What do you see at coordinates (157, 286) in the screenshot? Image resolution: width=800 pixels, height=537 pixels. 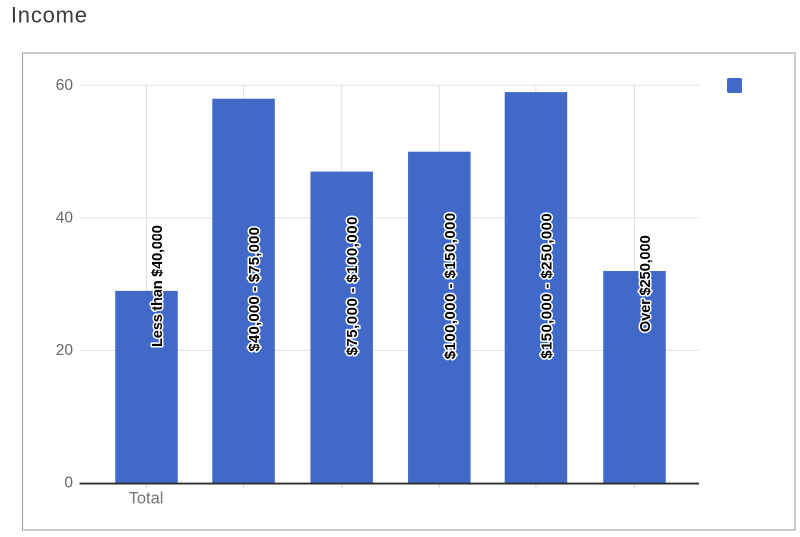 I see `svg-text: Less than $40,000` at bounding box center [157, 286].